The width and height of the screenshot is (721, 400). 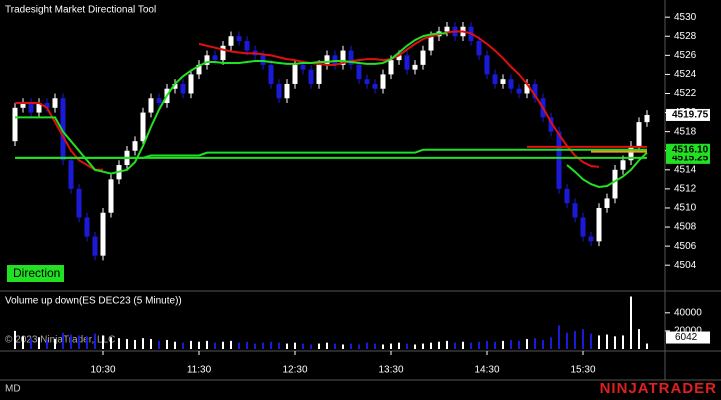 I want to click on y-tick-label: 4530, so click(x=685, y=17).